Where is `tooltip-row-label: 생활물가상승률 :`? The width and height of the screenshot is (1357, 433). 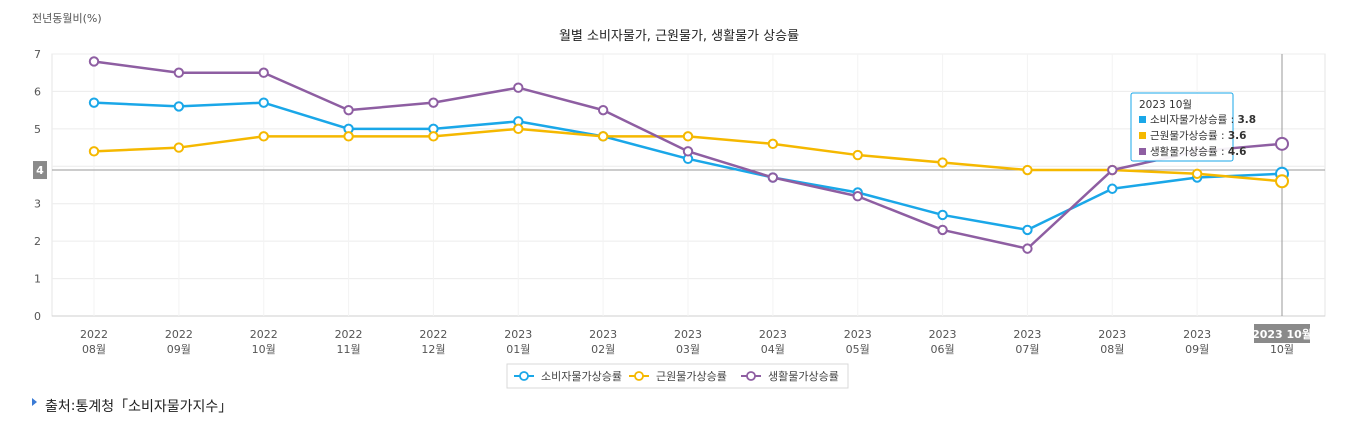 tooltip-row-label: 생활물가상승률 : is located at coordinates (1189, 151).